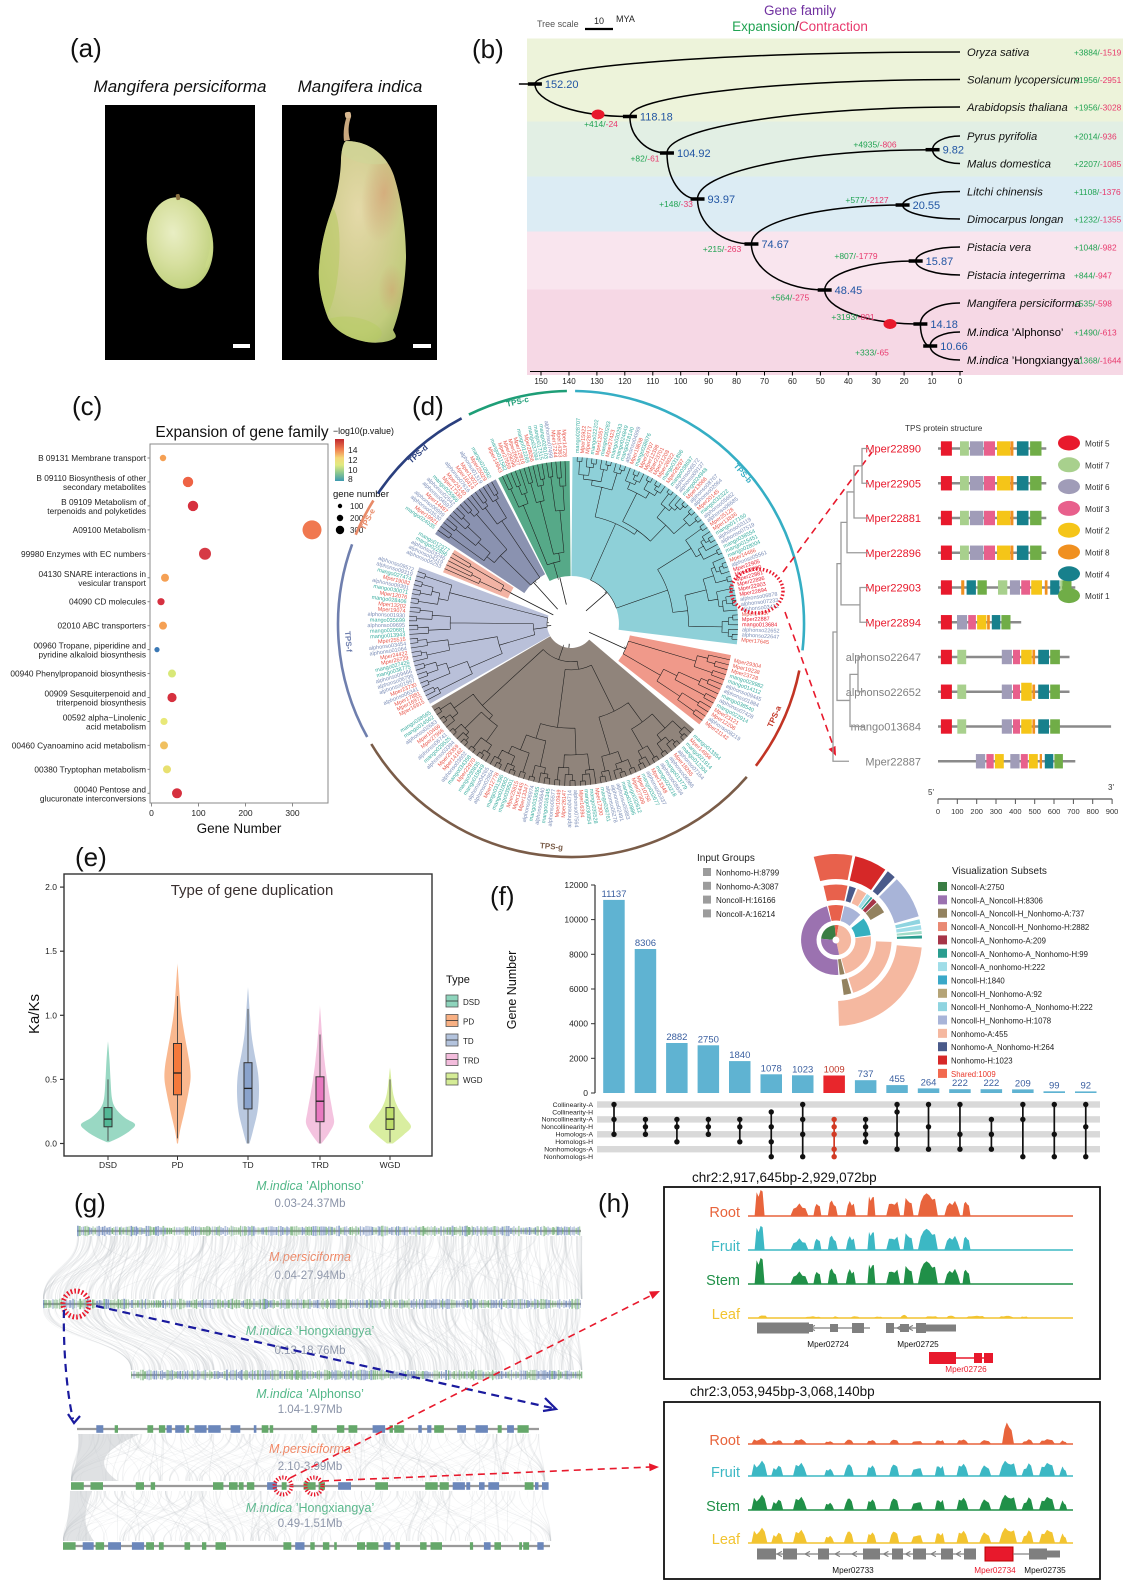 This screenshot has width=1123, height=1593. What do you see at coordinates (1054, 1085) in the screenshot?
I see `svg-text: 99` at bounding box center [1054, 1085].